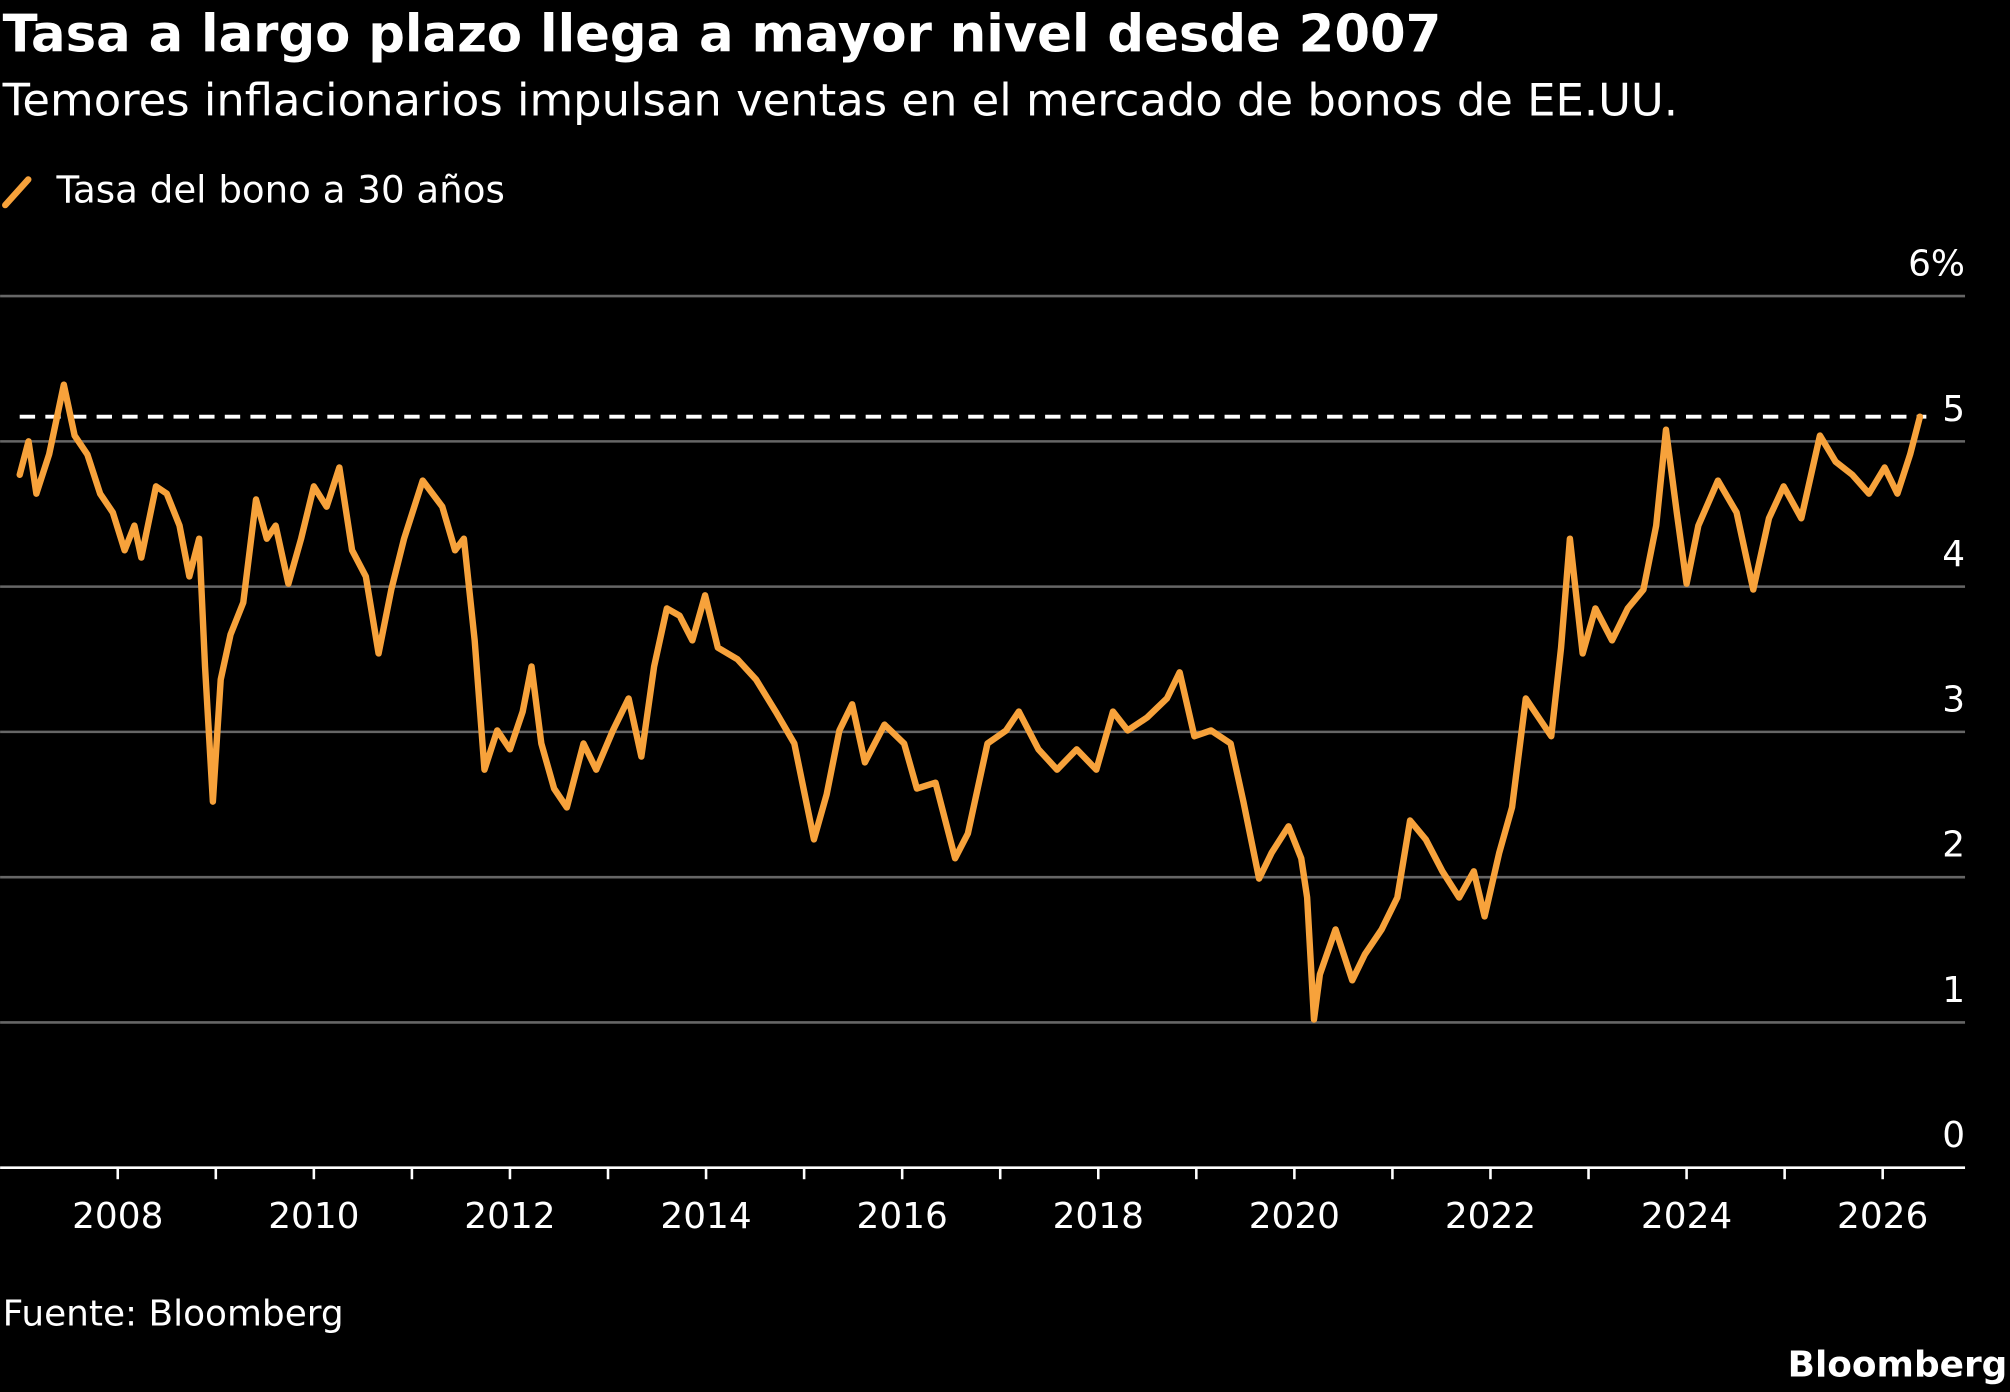 The width and height of the screenshot is (2010, 1392). What do you see at coordinates (313, 1216) in the screenshot?
I see `x-tick-label: 2010` at bounding box center [313, 1216].